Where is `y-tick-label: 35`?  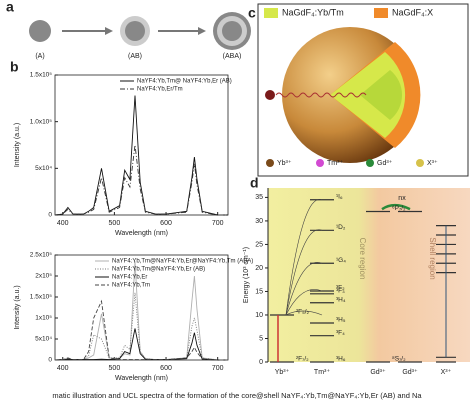
y-tick-label: 35 is located at coordinates (259, 197).